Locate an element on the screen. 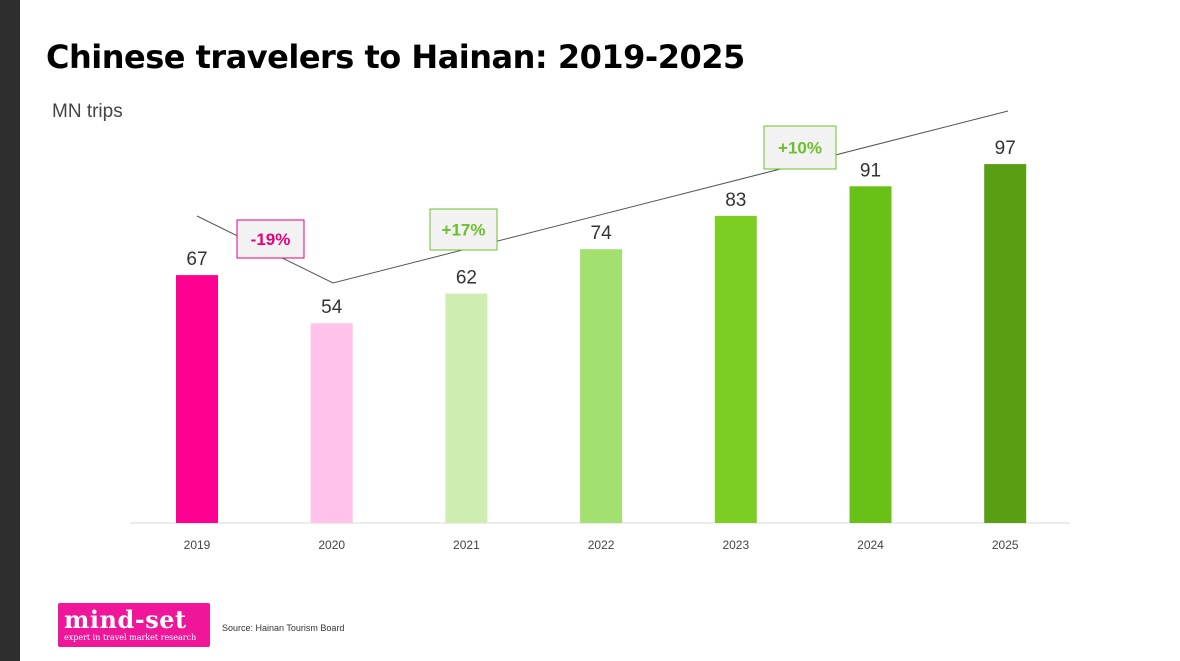  source-note: Source: Hainan Tourism Board is located at coordinates (283, 628).